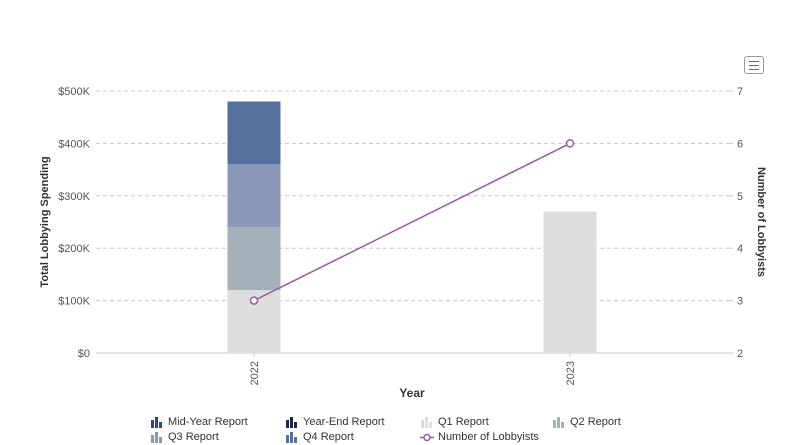 The height and width of the screenshot is (445, 800). What do you see at coordinates (328, 437) in the screenshot?
I see `legend-label: Q4 Report` at bounding box center [328, 437].